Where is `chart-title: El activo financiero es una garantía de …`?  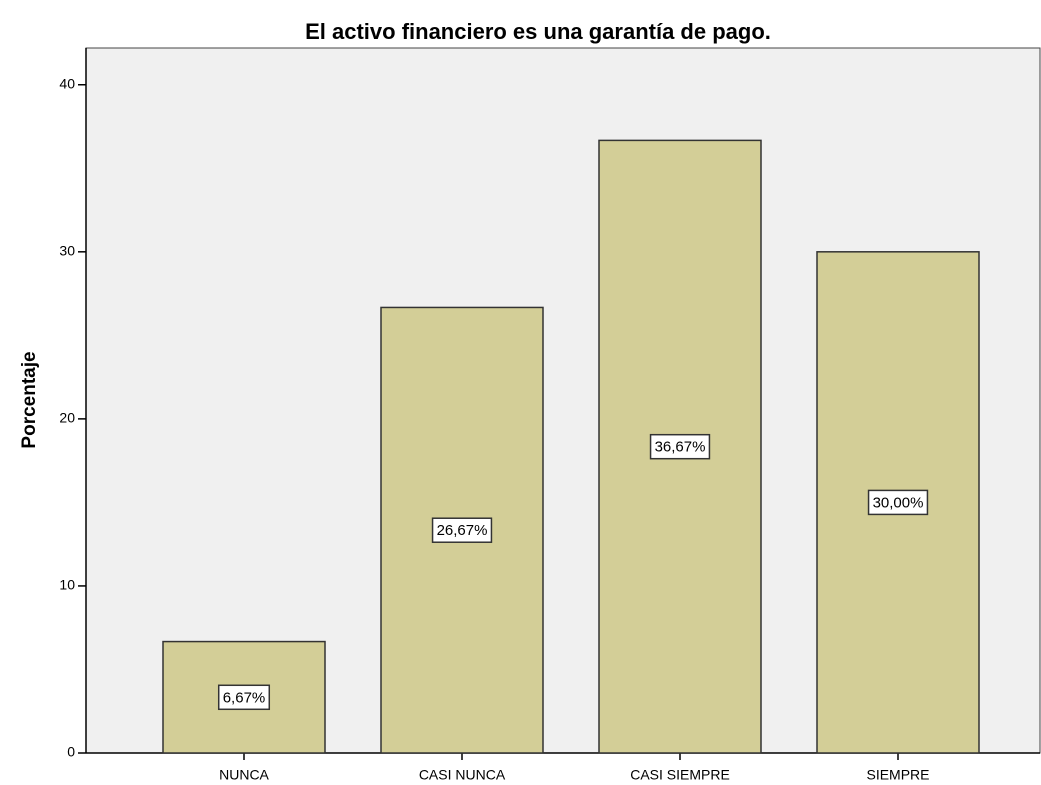 chart-title: El activo financiero es una garantía de … is located at coordinates (538, 31).